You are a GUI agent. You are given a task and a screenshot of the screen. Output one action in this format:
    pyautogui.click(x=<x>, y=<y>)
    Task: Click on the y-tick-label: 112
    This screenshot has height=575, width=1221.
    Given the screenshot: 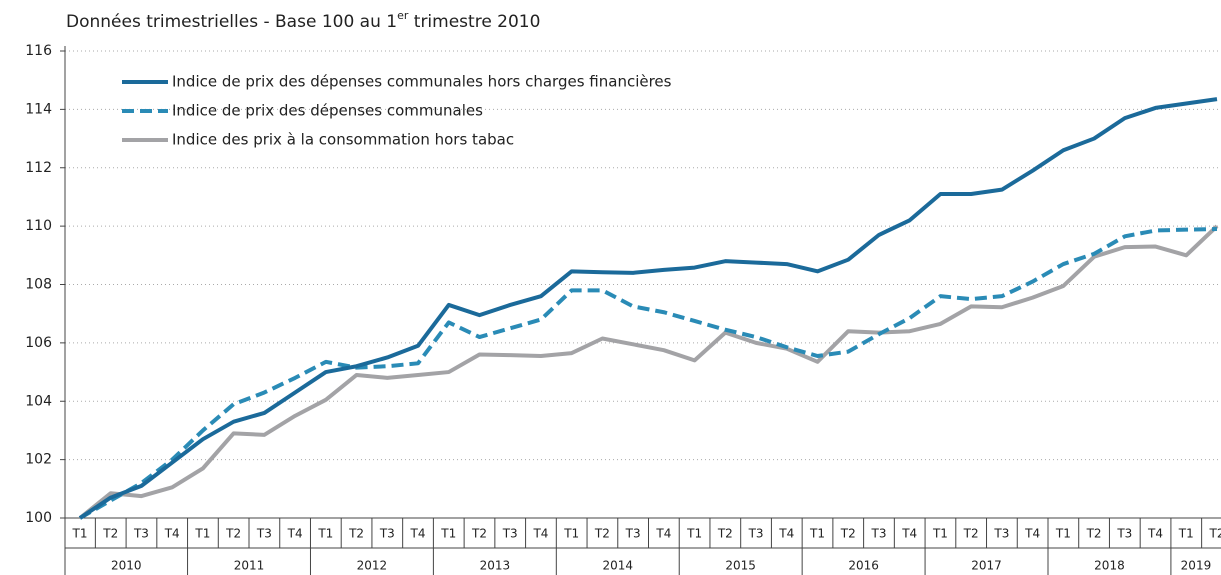 What is the action you would take?
    pyautogui.click(x=38, y=168)
    